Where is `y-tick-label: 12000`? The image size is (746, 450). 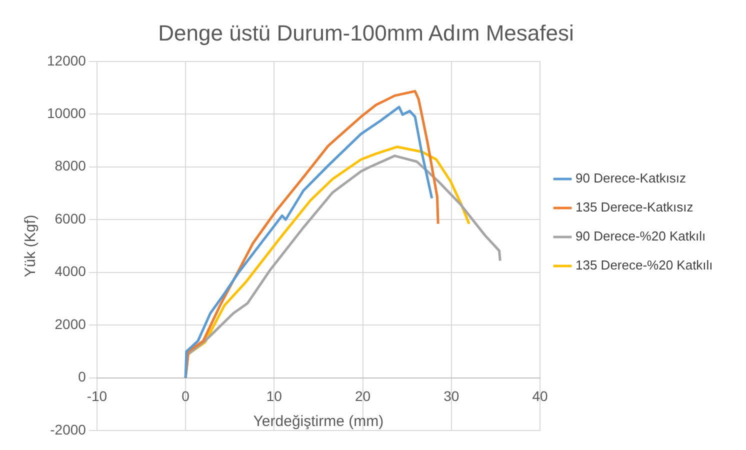 y-tick-label: 12000 is located at coordinates (66, 60).